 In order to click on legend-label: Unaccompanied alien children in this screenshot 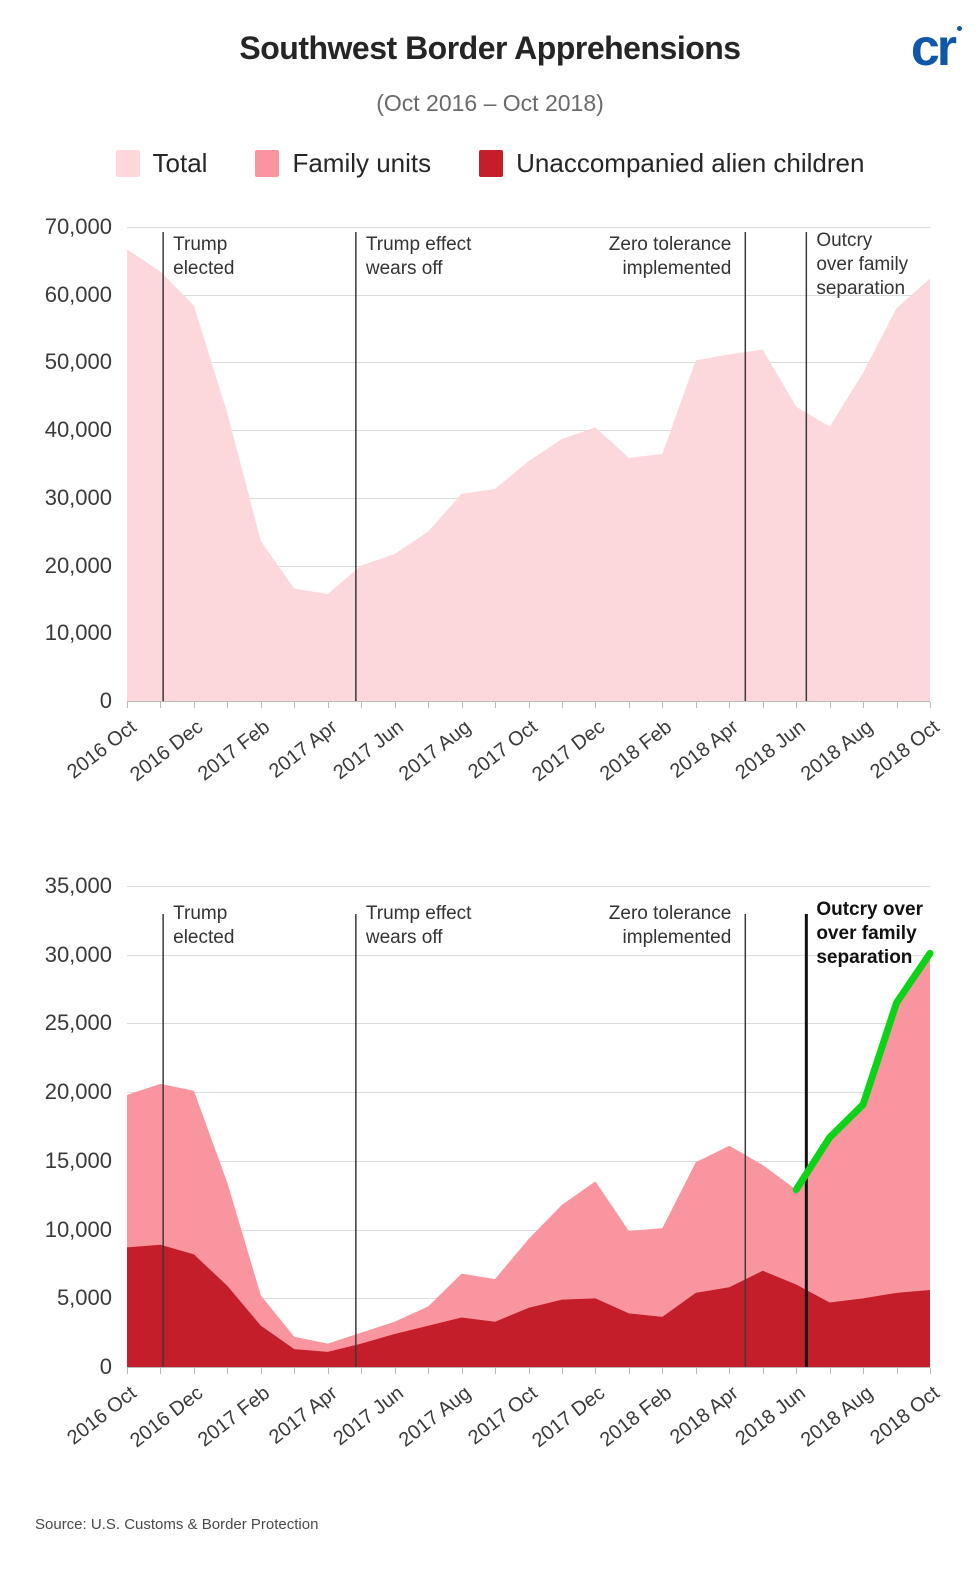, I will do `click(690, 163)`.